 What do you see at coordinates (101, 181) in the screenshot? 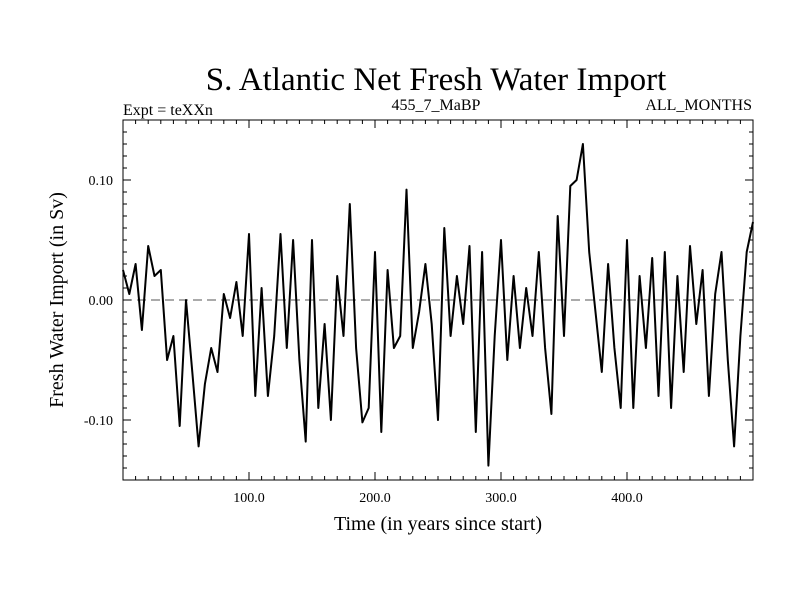
I see `y-tick-label: 0.10` at bounding box center [101, 181].